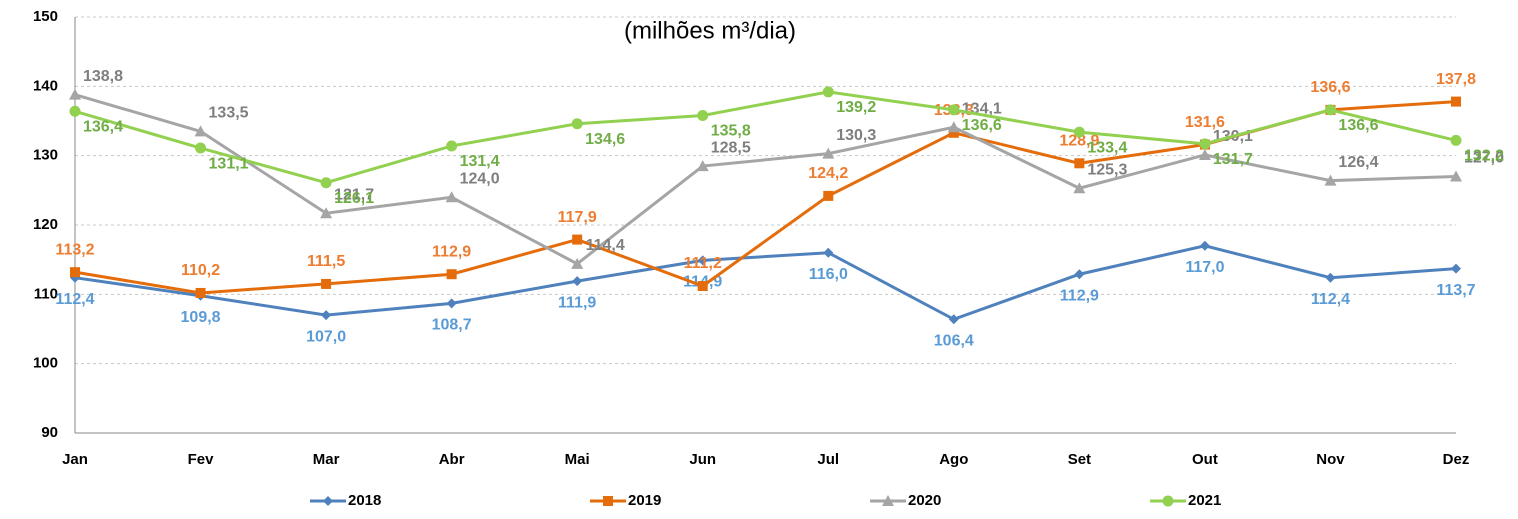 Image resolution: width=1518 pixels, height=519 pixels. What do you see at coordinates (45, 85) in the screenshot?
I see `y-tick-label: 140` at bounding box center [45, 85].